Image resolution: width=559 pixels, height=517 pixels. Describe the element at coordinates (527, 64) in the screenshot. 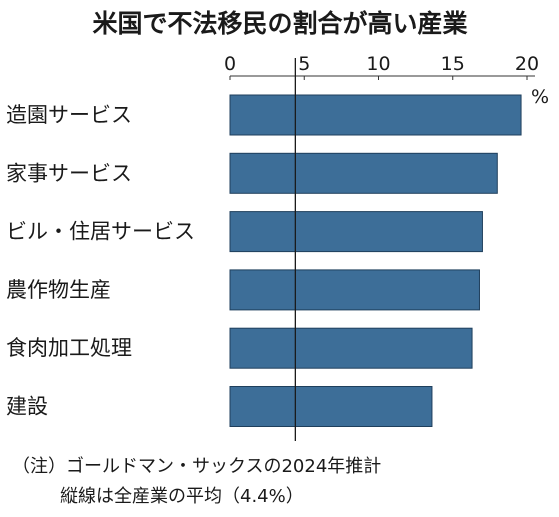

I see `x-tick-label: 20` at that location.